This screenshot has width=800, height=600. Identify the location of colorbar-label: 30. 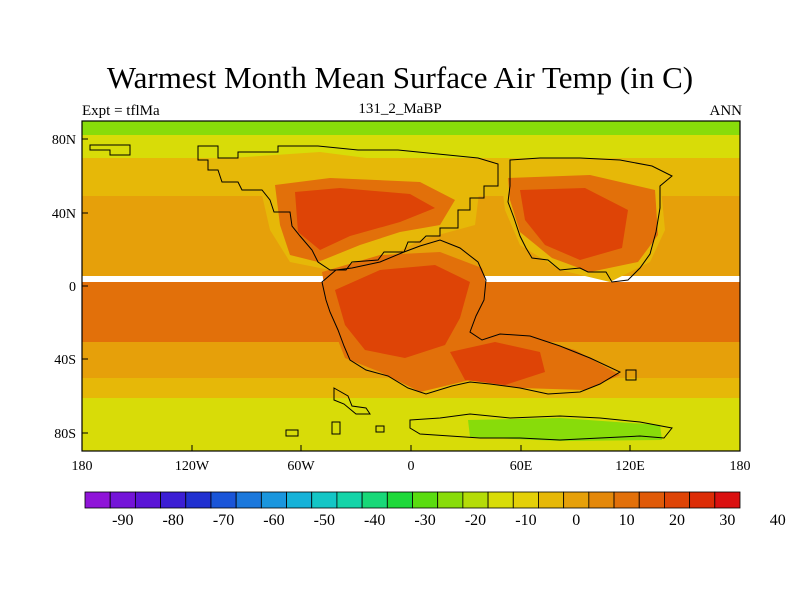
(727, 520).